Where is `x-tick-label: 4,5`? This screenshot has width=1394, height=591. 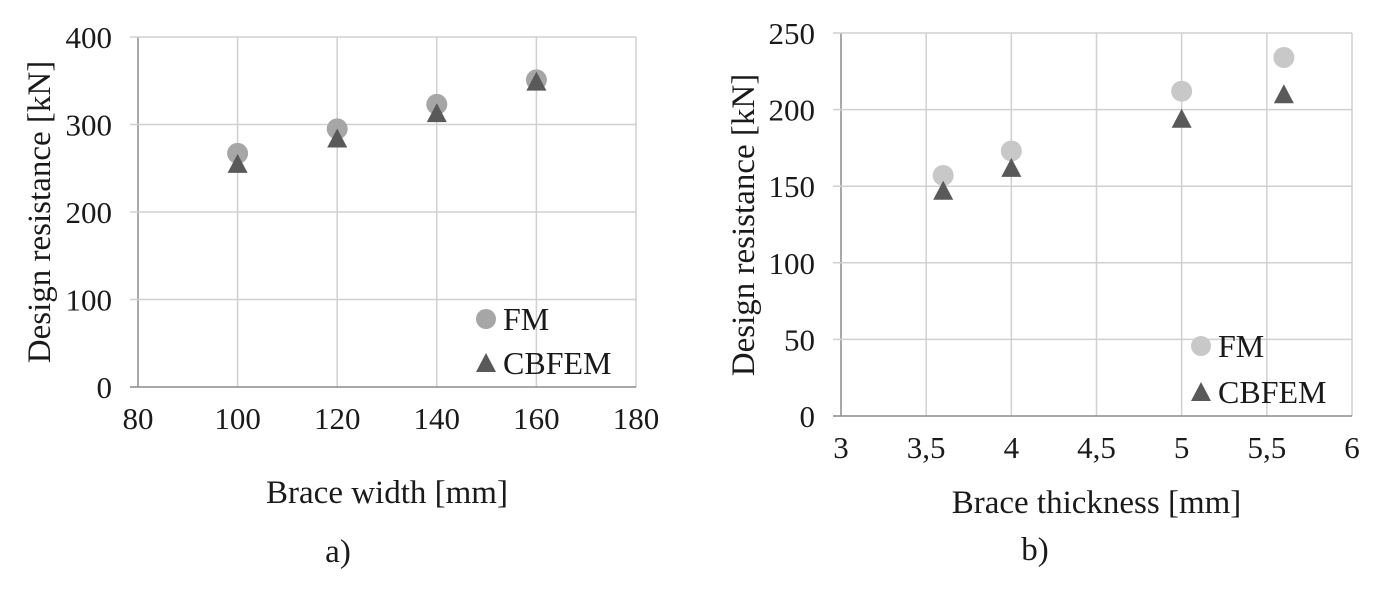
x-tick-label: 4,5 is located at coordinates (1096, 447).